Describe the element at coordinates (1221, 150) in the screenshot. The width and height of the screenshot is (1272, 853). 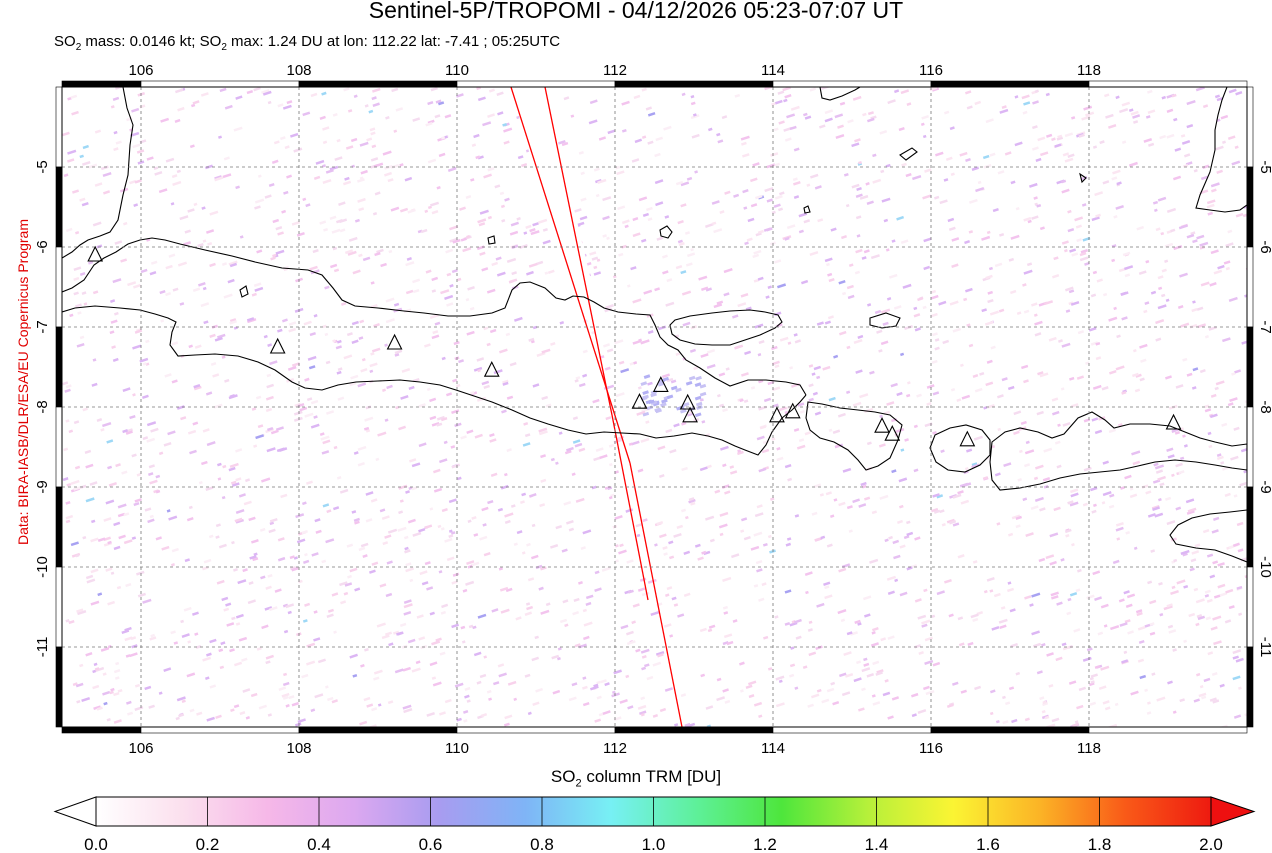
I see `coast-sulawesi` at that location.